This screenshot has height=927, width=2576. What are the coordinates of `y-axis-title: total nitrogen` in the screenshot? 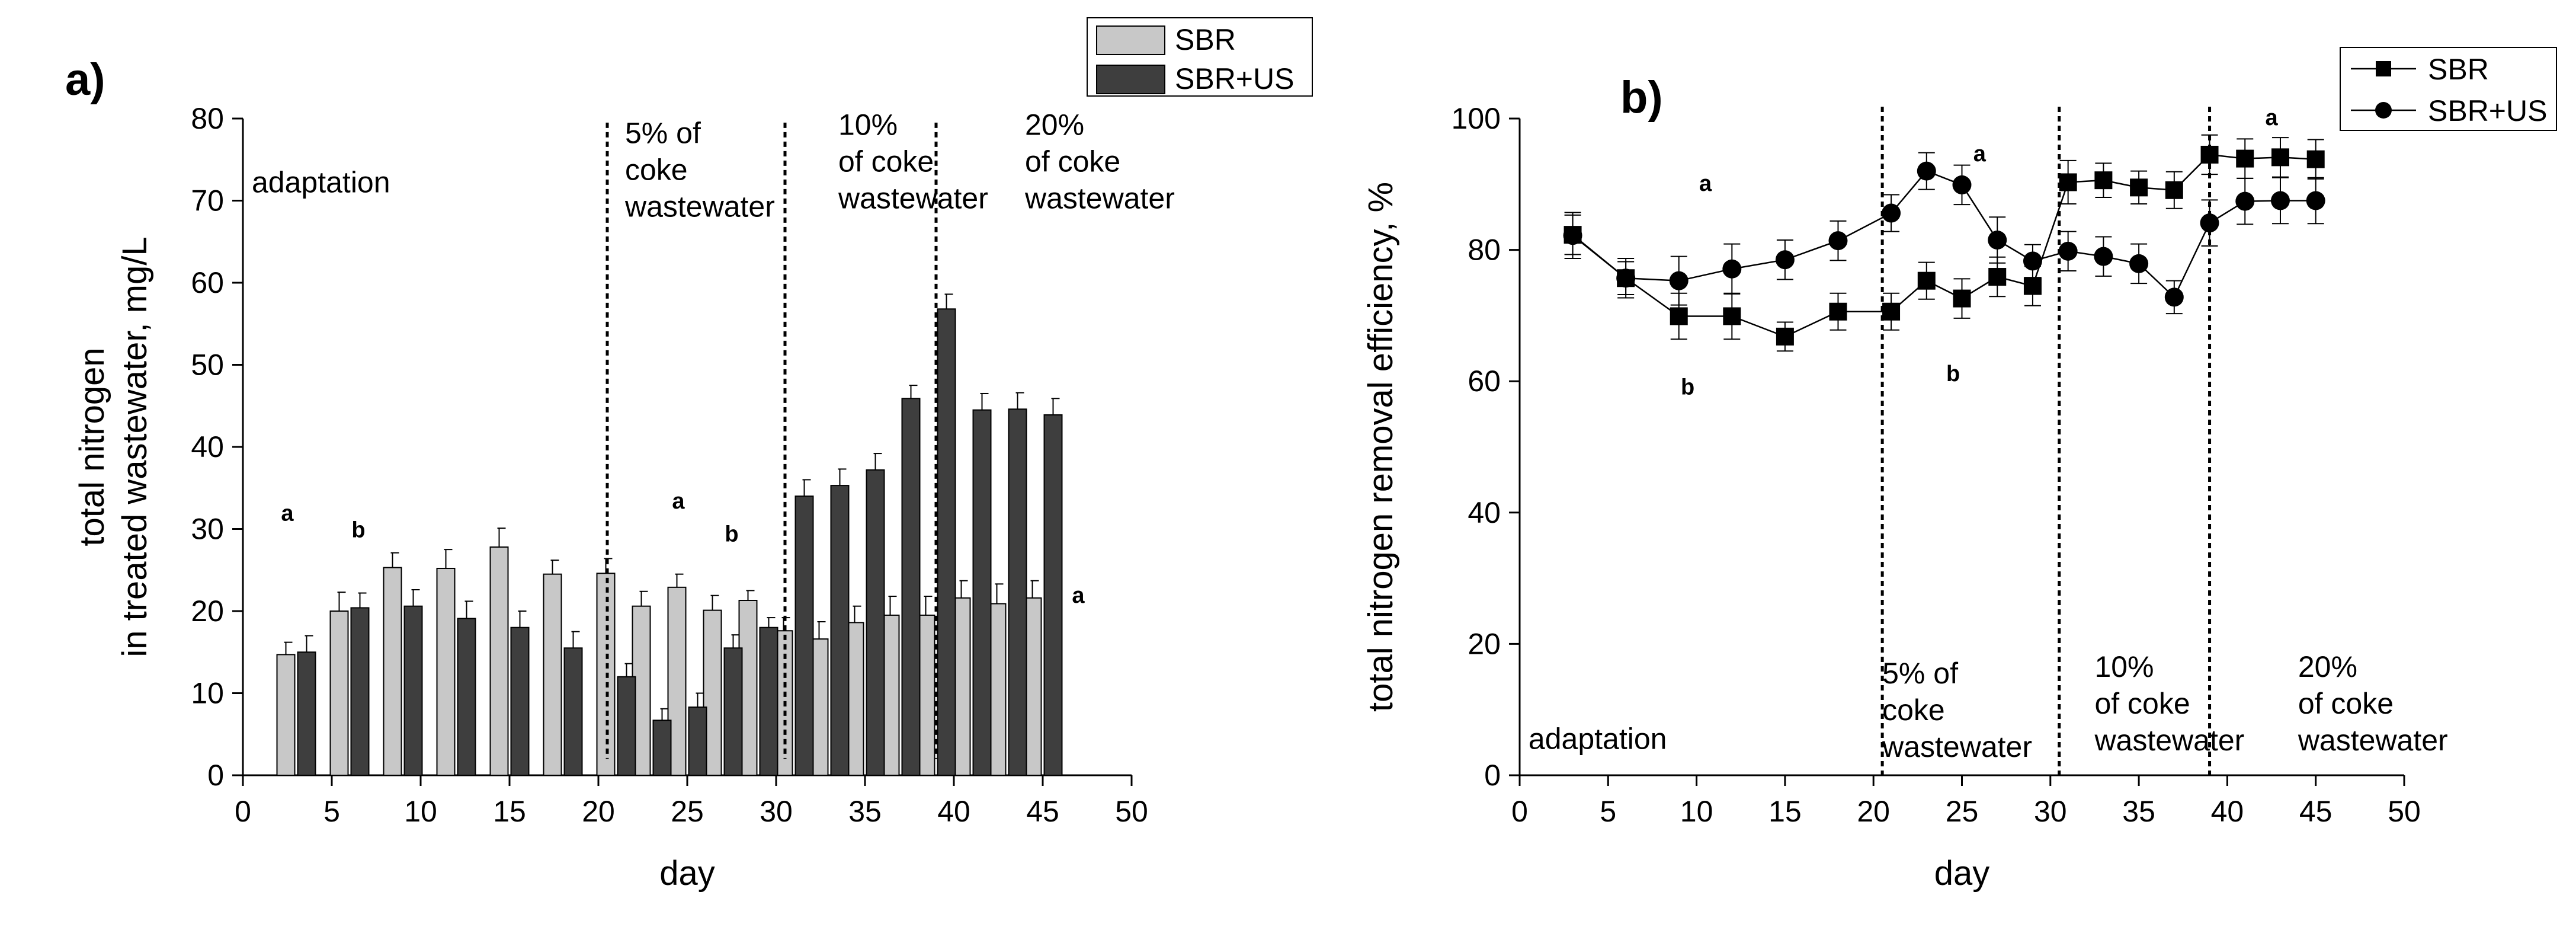 It's located at (92, 447).